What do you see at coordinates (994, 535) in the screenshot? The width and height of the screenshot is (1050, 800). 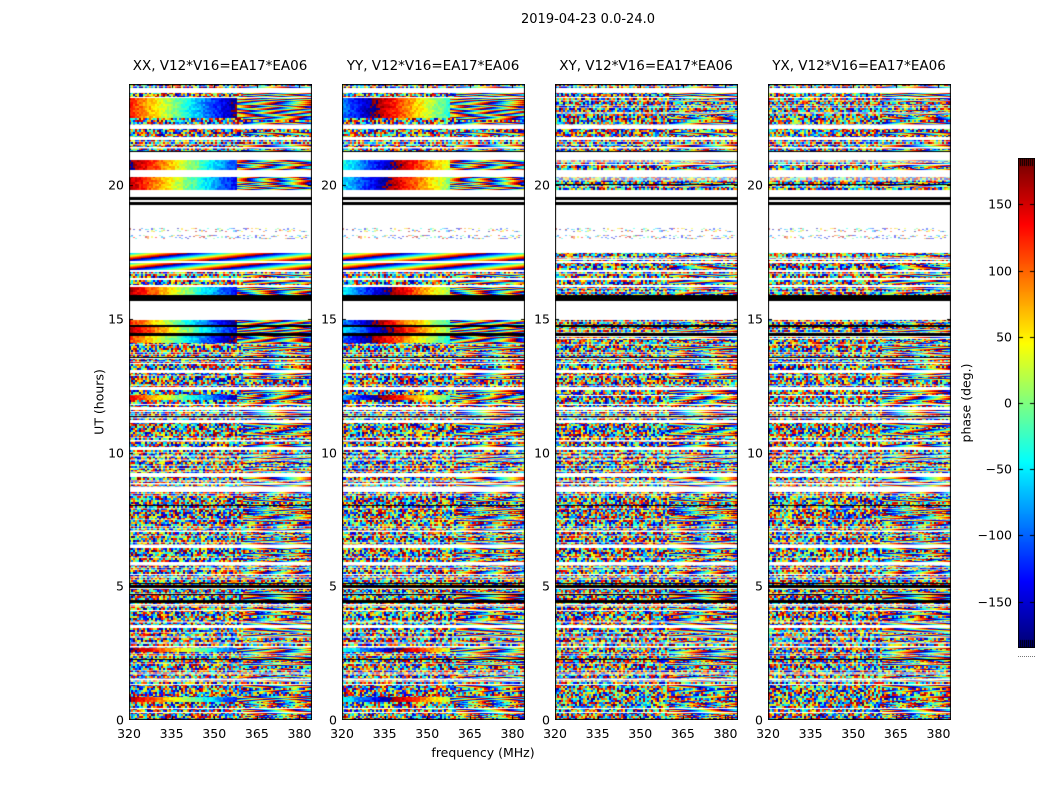 I see `colorbar-tick-label: −100` at bounding box center [994, 535].